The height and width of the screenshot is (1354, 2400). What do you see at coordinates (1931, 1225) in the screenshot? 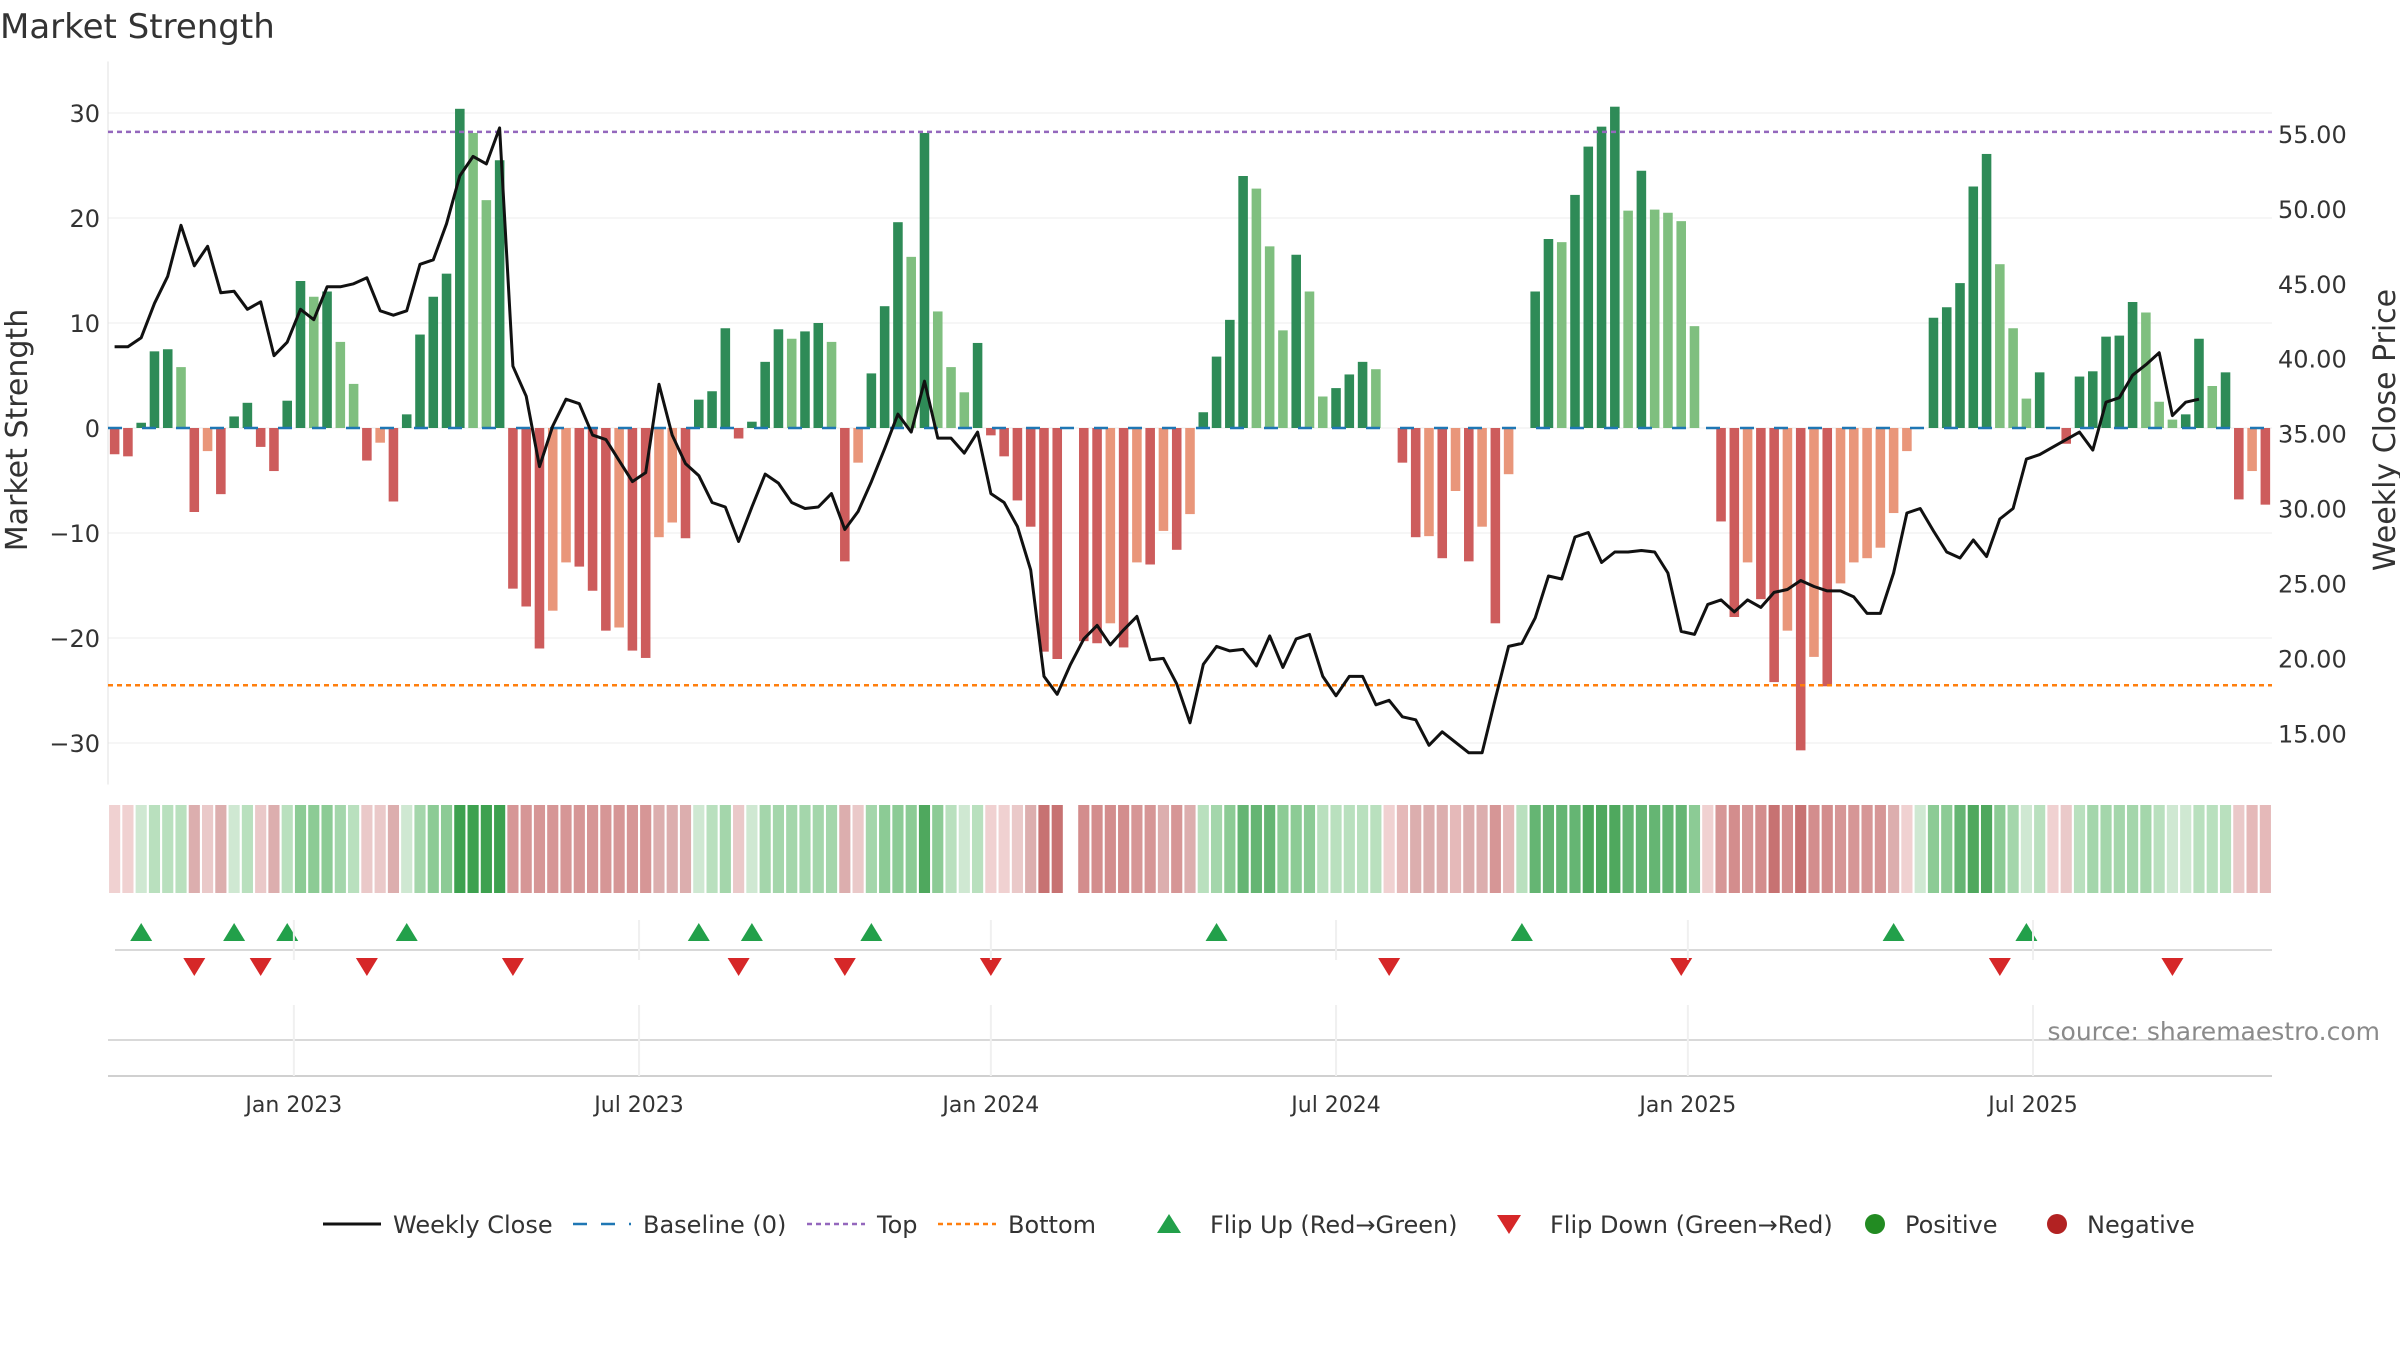
I see `legend-item: Positive` at bounding box center [1931, 1225].